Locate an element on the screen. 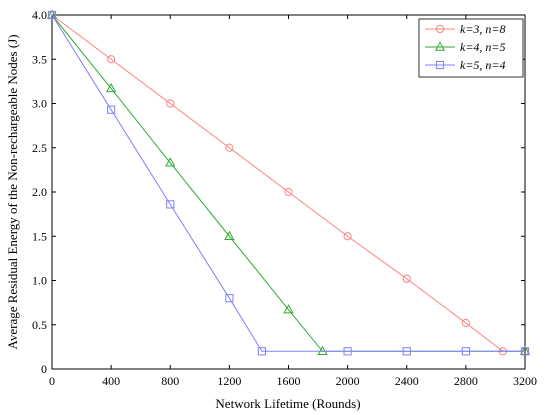 The width and height of the screenshot is (550, 415). legend-square-marker is located at coordinates (440, 65).